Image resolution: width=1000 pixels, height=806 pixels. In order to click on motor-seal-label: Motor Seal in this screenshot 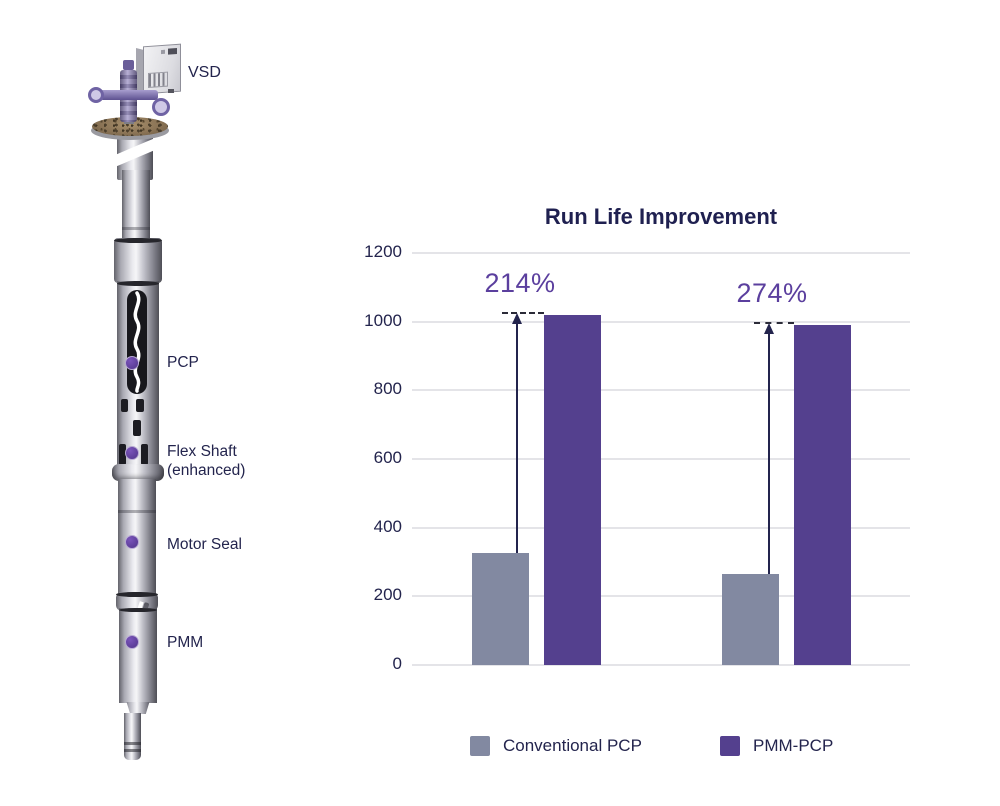, I will do `click(204, 544)`.